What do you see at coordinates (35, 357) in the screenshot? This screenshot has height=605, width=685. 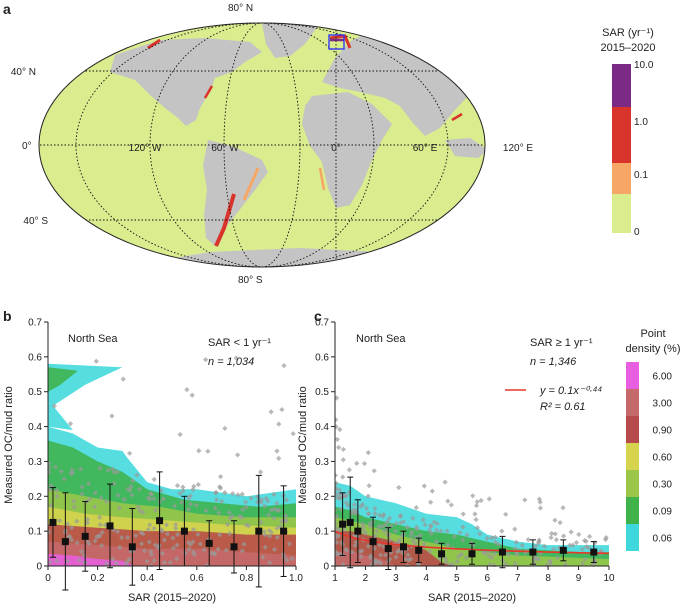 I see `y-tick-label: 0.6` at bounding box center [35, 357].